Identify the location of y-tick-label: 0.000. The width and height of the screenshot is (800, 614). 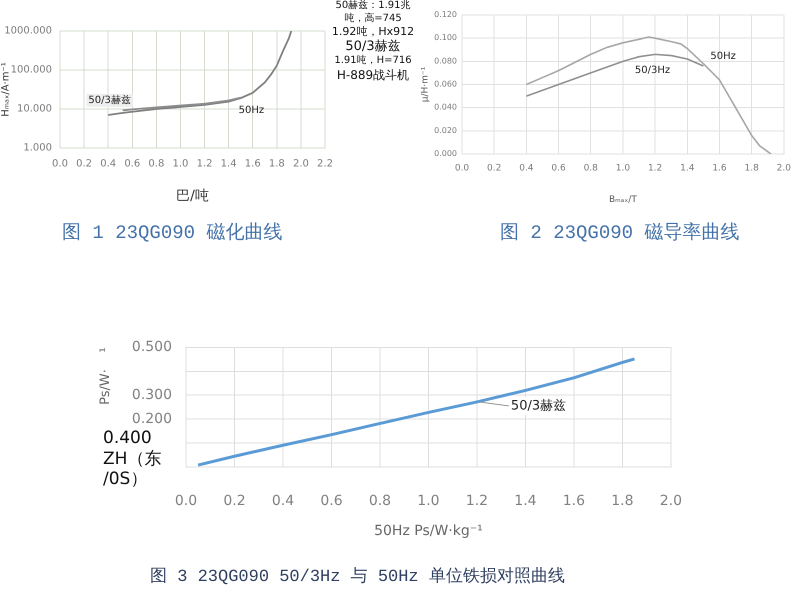
(445, 153).